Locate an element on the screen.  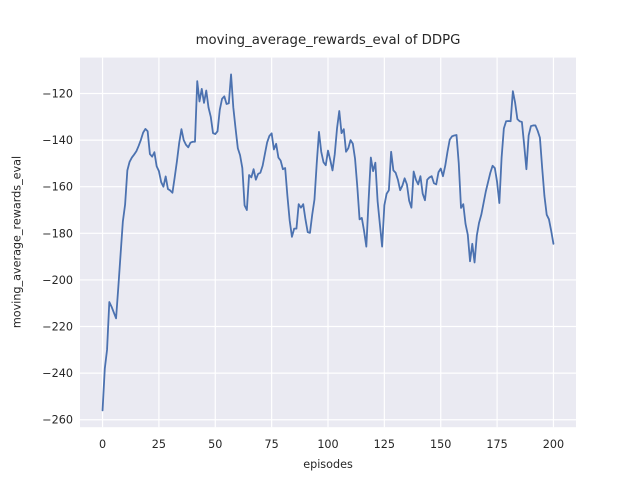
x-axis-label: episodes is located at coordinates (328, 464).